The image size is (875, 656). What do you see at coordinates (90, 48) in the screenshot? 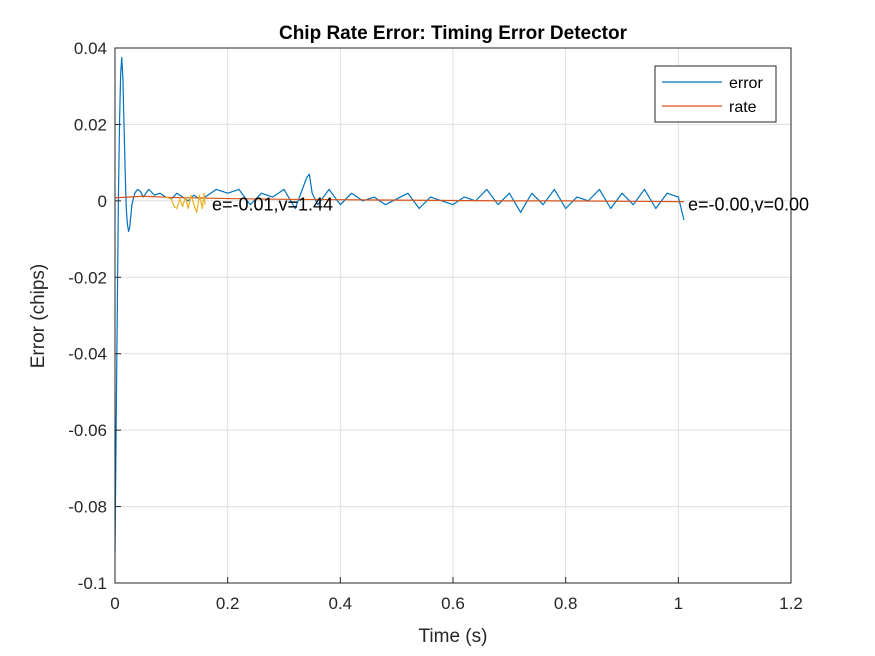
I see `y-tick-label: 0.04` at bounding box center [90, 48].